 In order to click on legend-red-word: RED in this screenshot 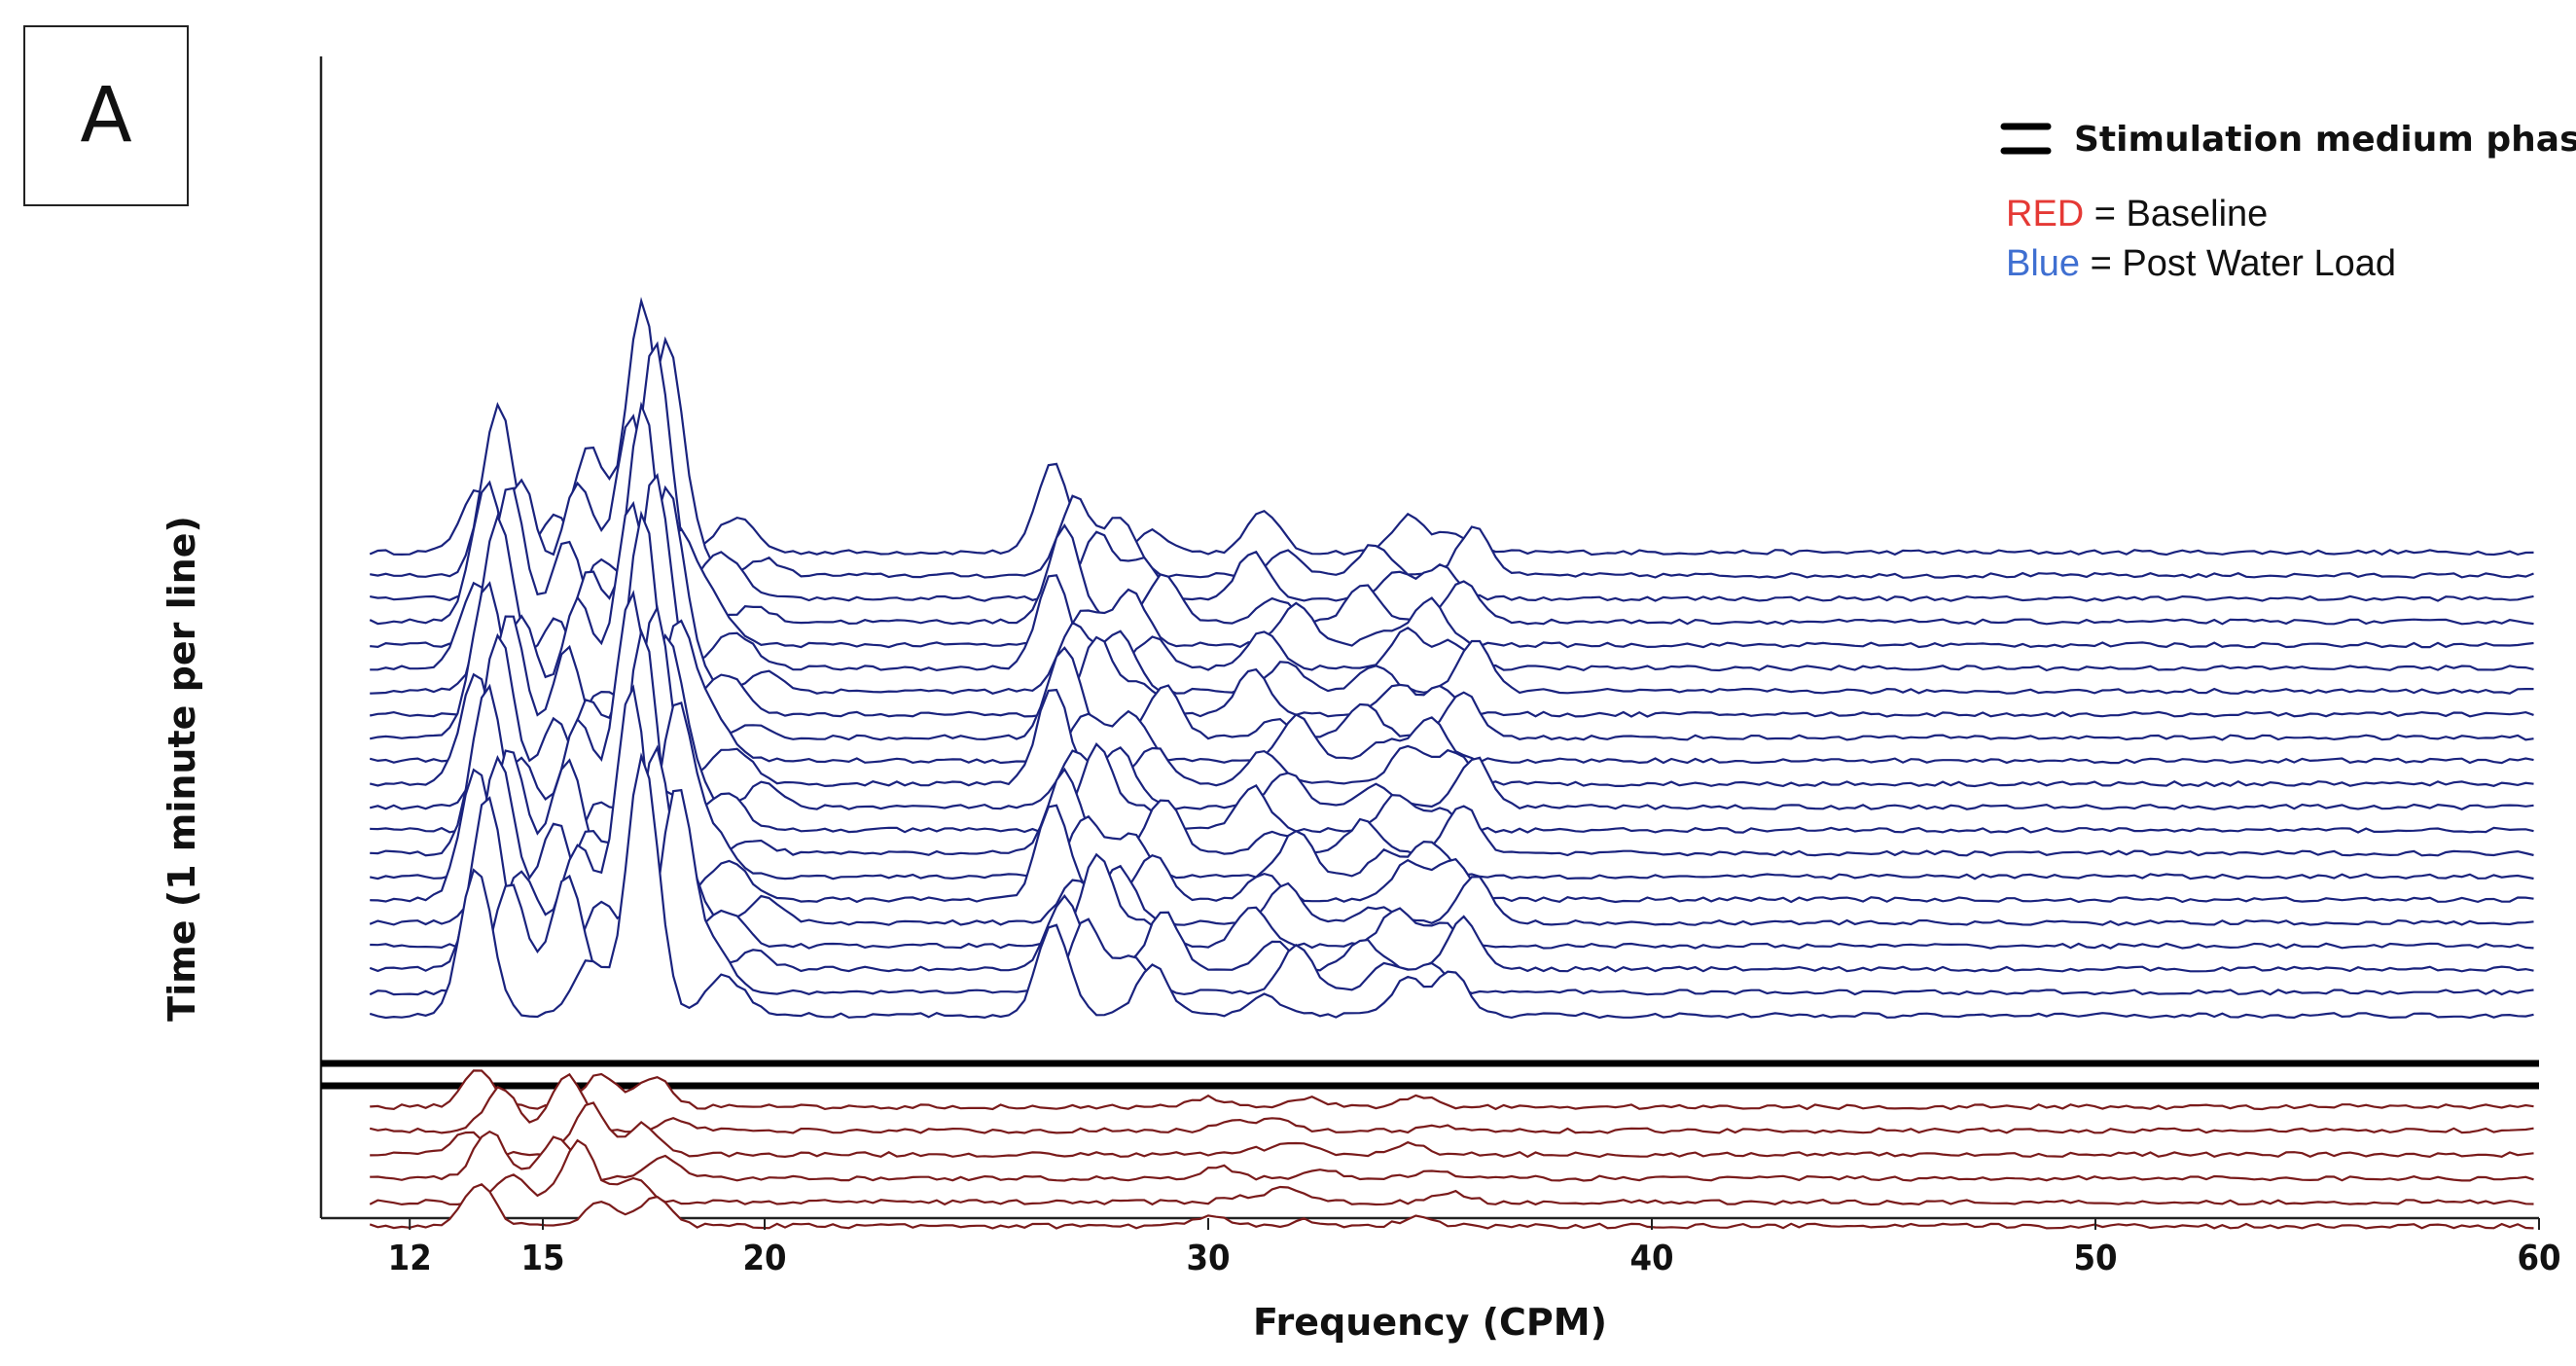, I will do `click(2045, 214)`.